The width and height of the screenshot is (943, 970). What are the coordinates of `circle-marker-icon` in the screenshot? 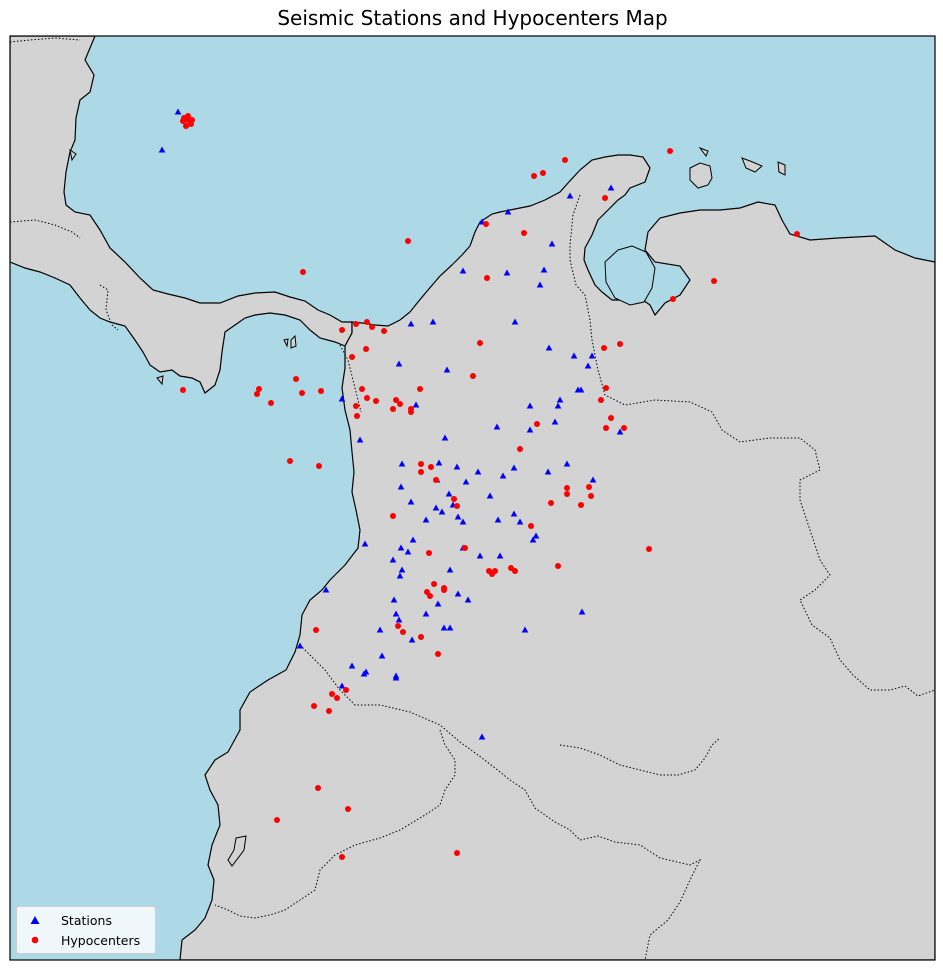 It's located at (35, 940).